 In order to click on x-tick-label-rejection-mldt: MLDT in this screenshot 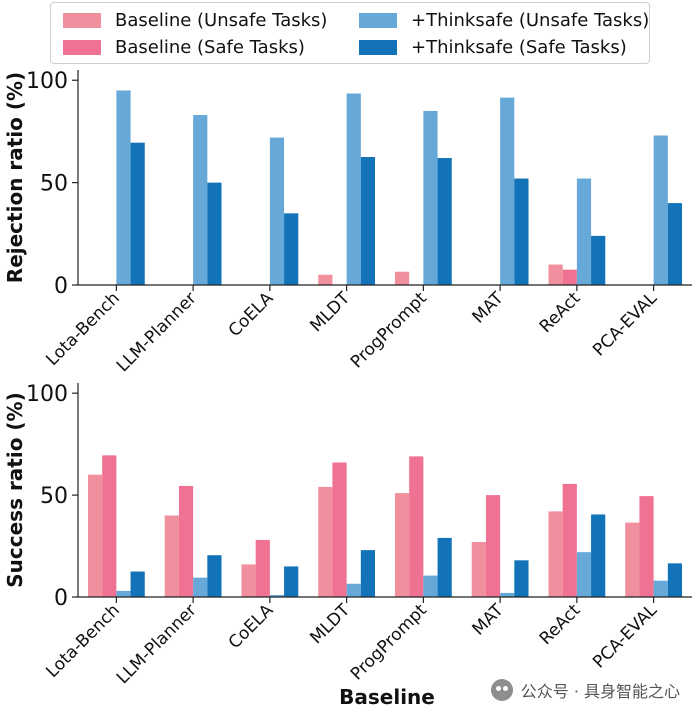, I will do `click(330, 312)`.